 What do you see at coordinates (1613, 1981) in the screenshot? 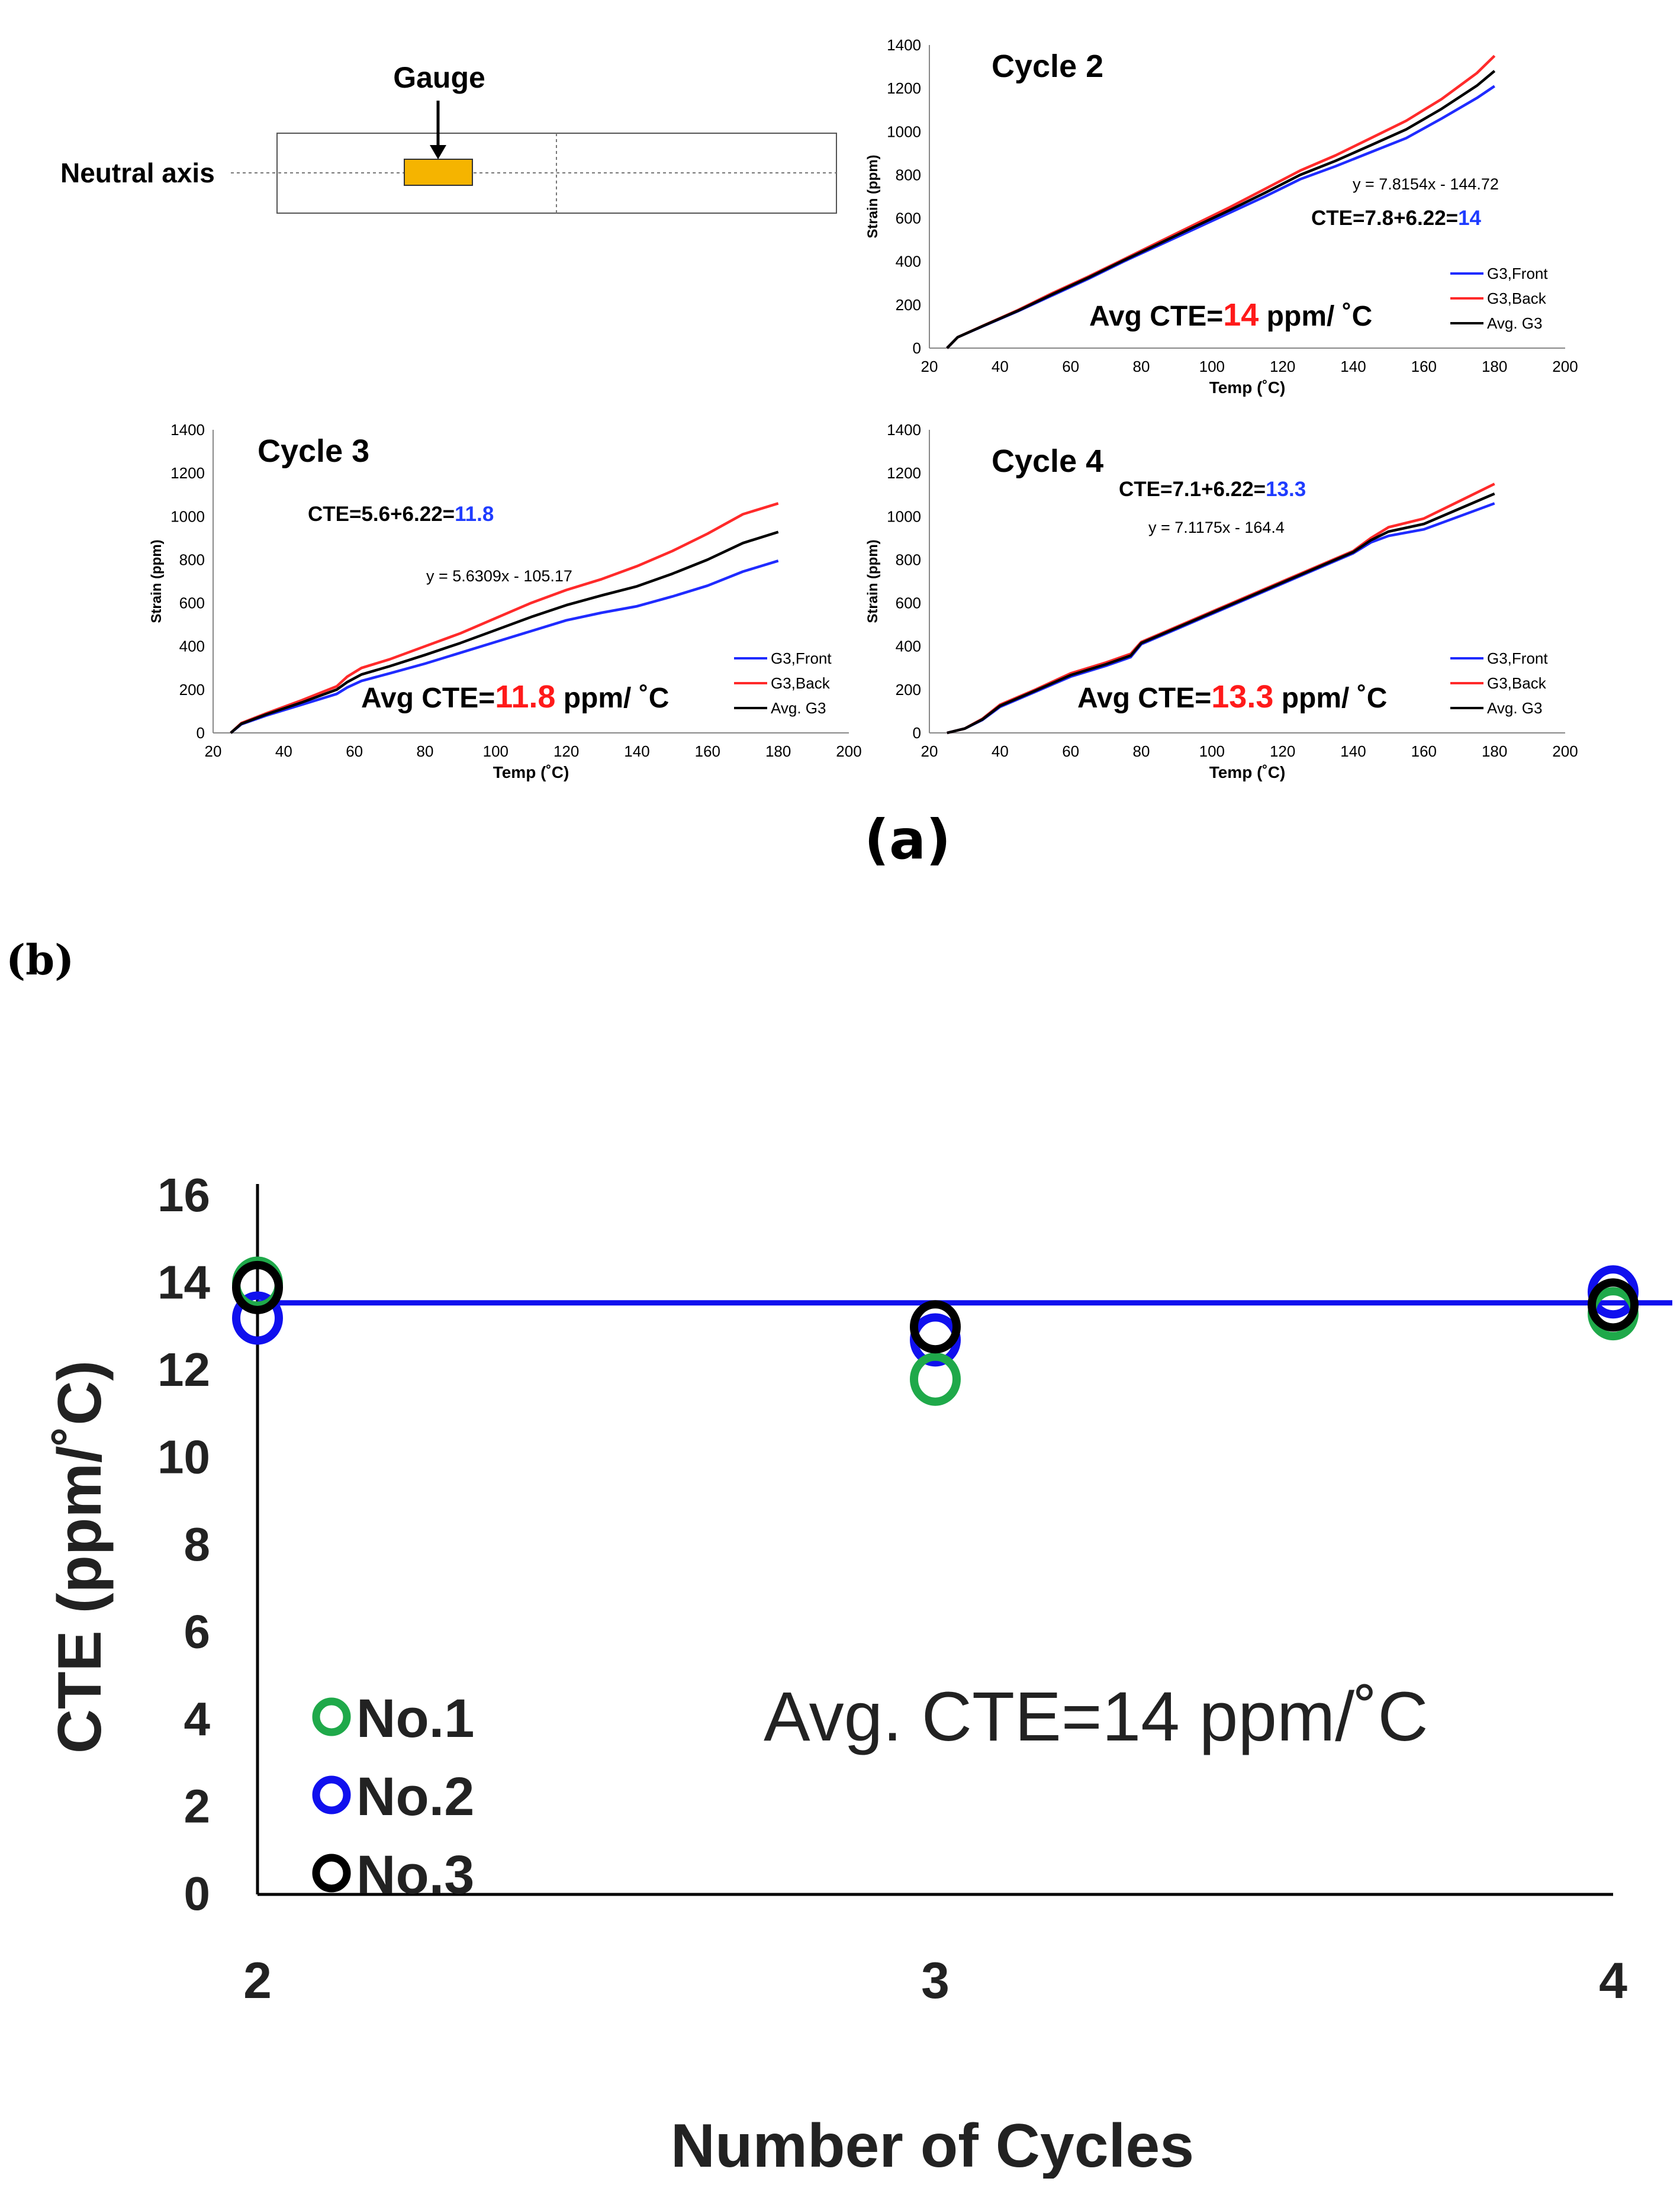
I see `x-tick-label: 4` at bounding box center [1613, 1981].